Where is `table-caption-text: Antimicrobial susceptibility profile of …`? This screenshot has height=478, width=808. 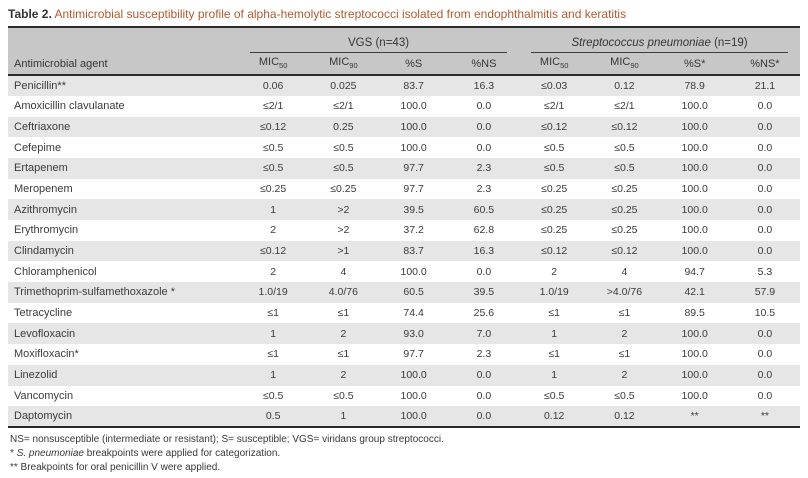
table-caption-text: Antimicrobial susceptibility profile of … is located at coordinates (340, 14).